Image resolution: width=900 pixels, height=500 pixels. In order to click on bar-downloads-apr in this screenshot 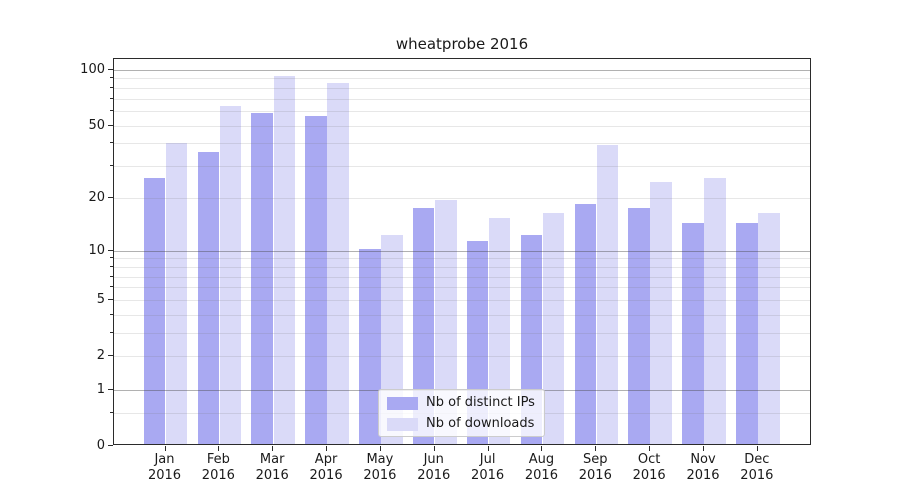, I will do `click(338, 263)`.